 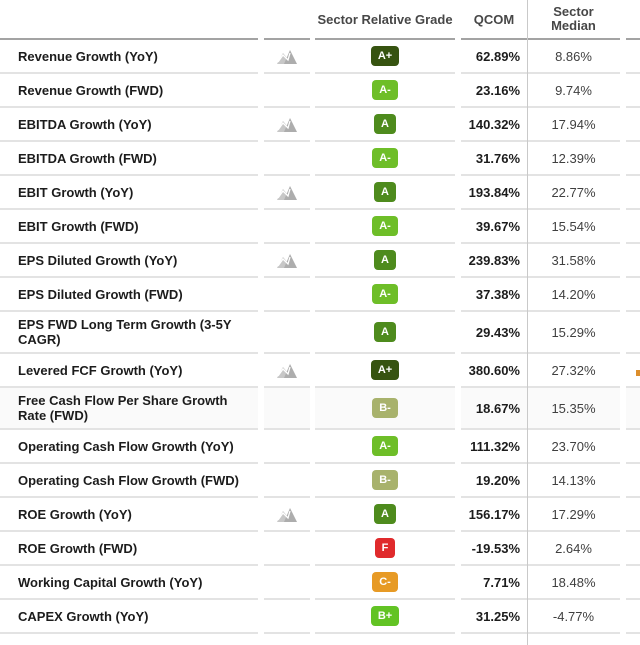 What do you see at coordinates (494, 227) in the screenshot?
I see `qcom-value: 39.67%` at bounding box center [494, 227].